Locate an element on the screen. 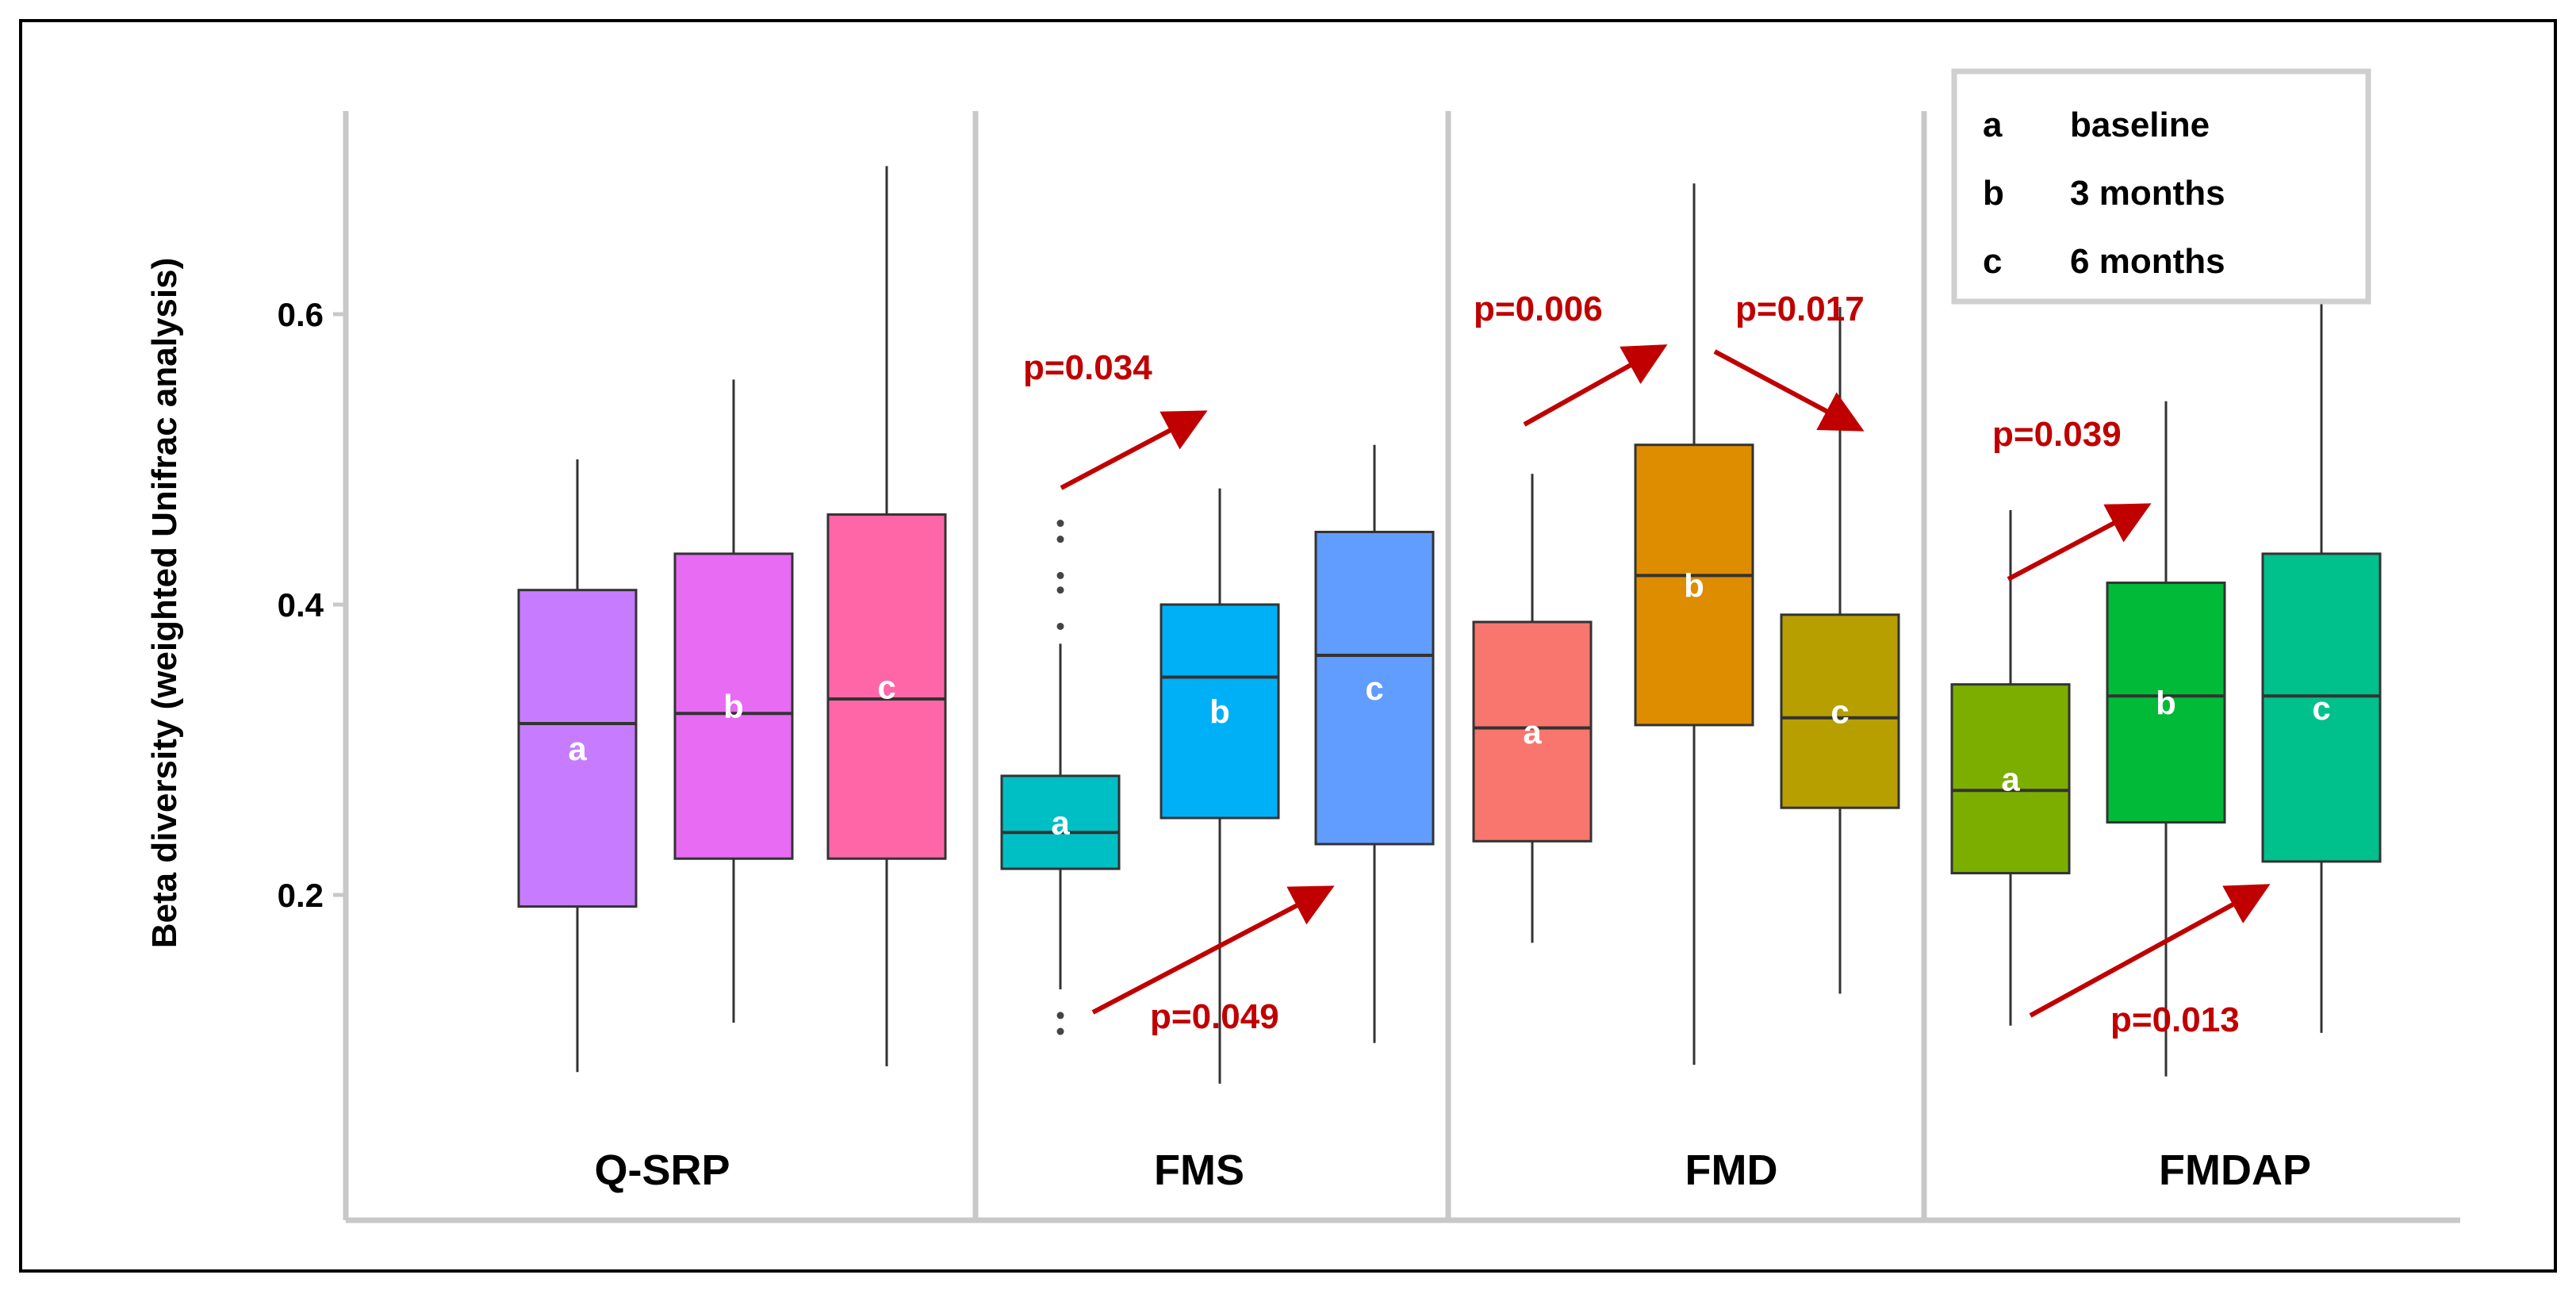  group-label: FMD is located at coordinates (1731, 1170).